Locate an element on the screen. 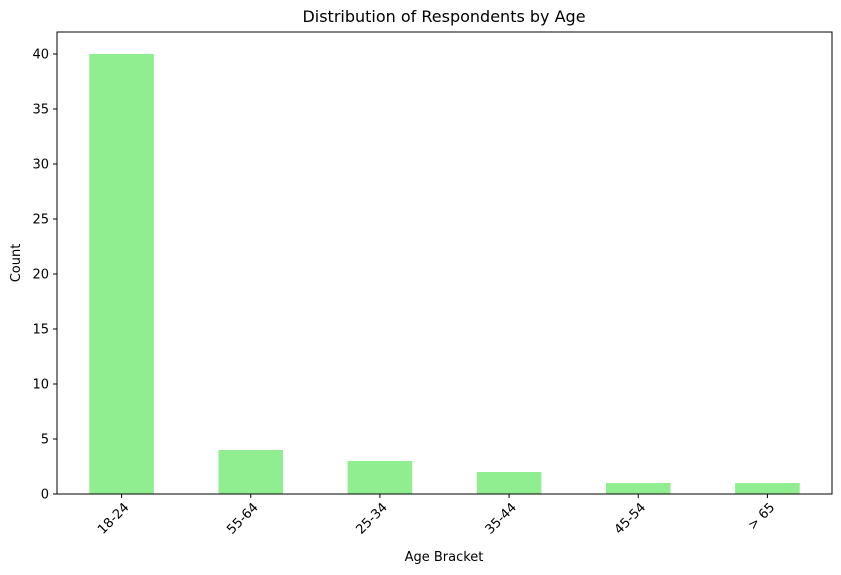 Image resolution: width=841 pixels, height=575 pixels. y-tick-label: 25 is located at coordinates (40, 220).